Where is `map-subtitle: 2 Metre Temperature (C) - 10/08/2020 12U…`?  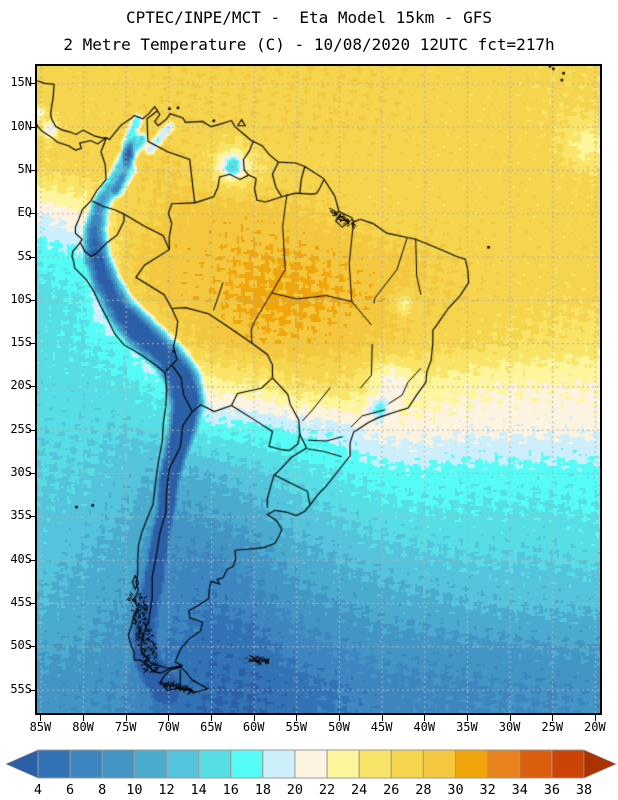
map-subtitle: 2 Metre Temperature (C) - 10/08/2020 12U… is located at coordinates (309, 44).